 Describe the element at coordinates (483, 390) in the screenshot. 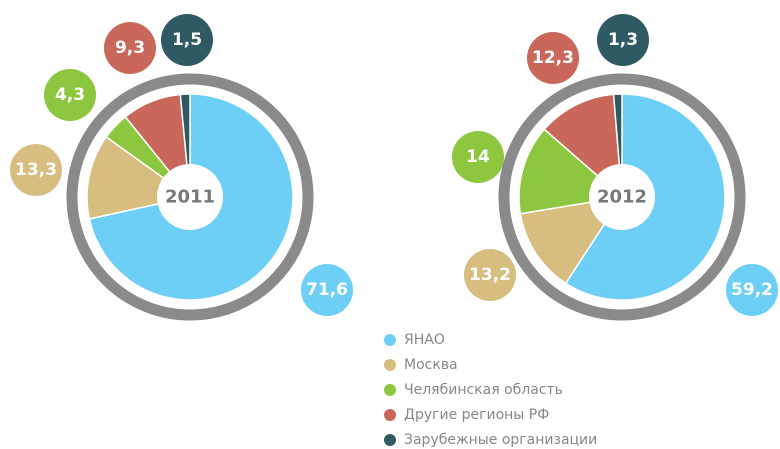

I see `legend-label: Челябинская область` at that location.